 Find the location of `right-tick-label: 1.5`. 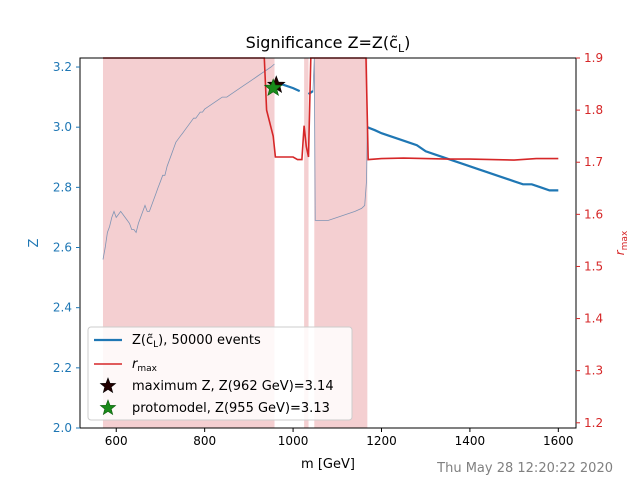

right-tick-label: 1.5 is located at coordinates (593, 266).